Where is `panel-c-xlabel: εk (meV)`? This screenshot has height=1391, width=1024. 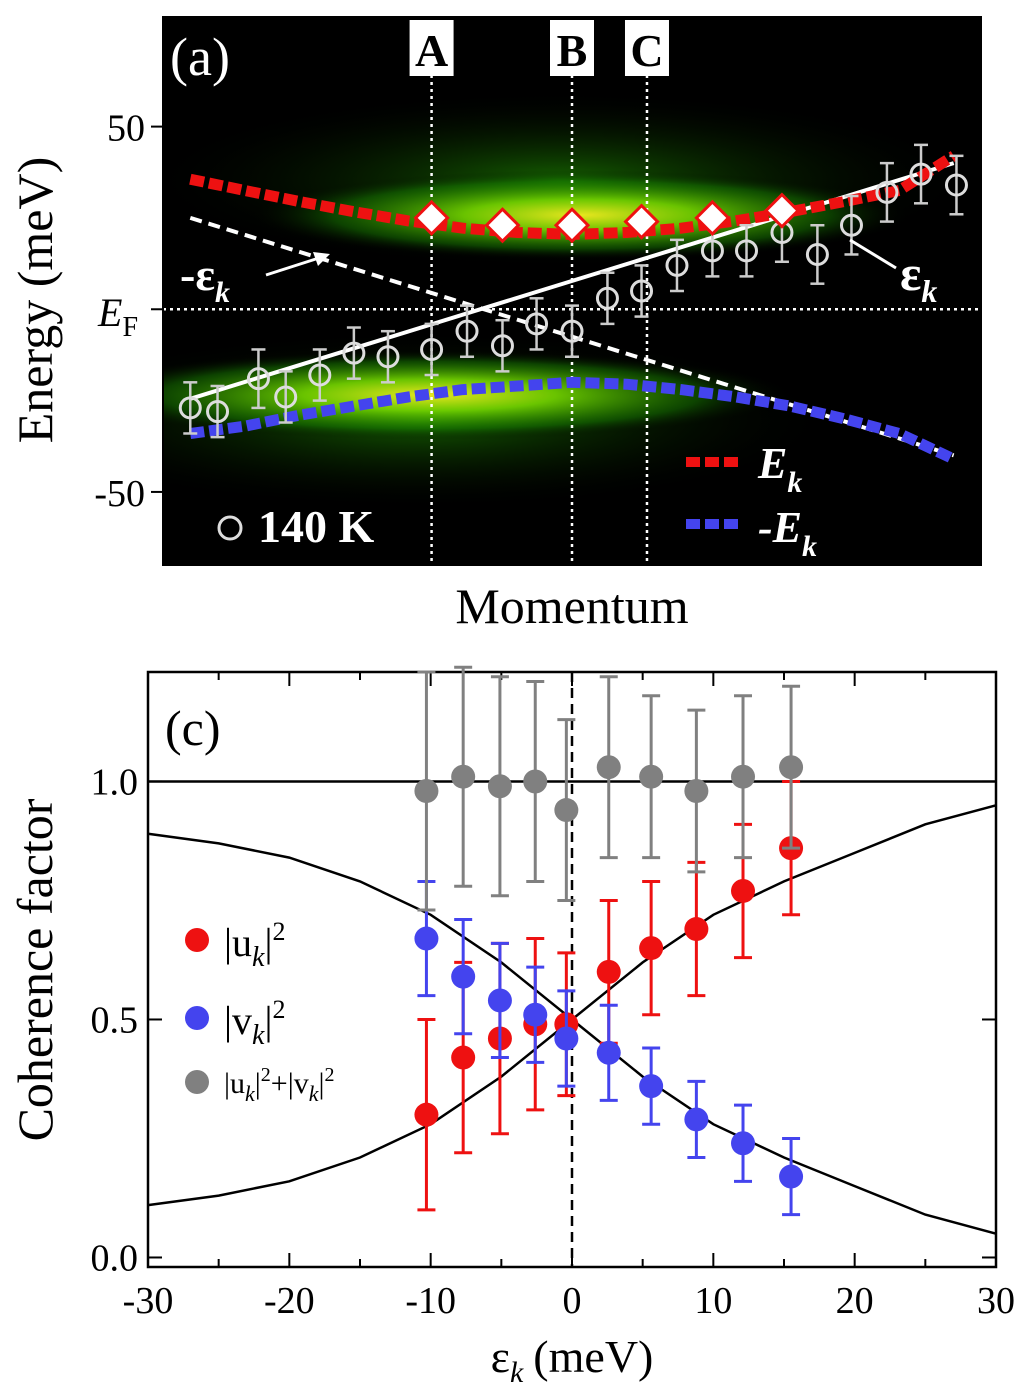
panel-c-xlabel: εk (meV) is located at coordinates (572, 1360).